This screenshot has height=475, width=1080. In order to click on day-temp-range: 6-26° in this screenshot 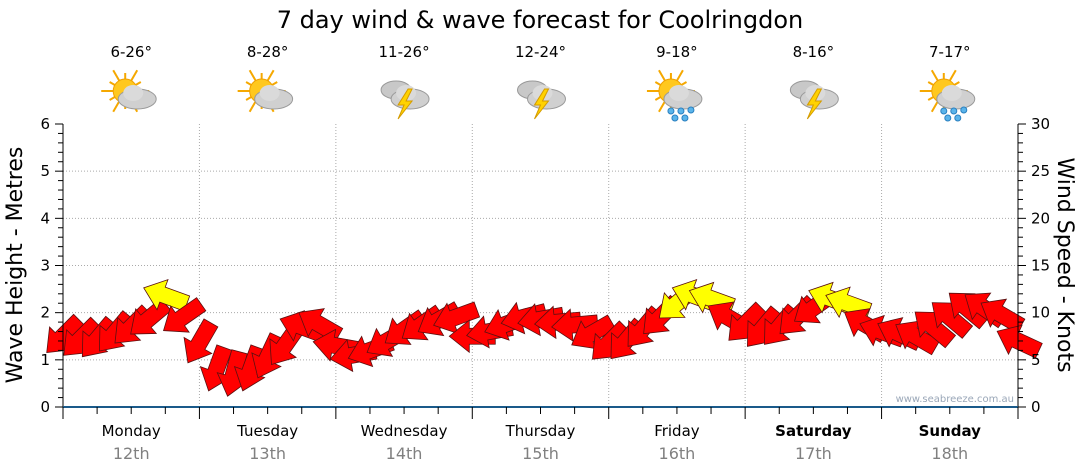, I will do `click(131, 52)`.